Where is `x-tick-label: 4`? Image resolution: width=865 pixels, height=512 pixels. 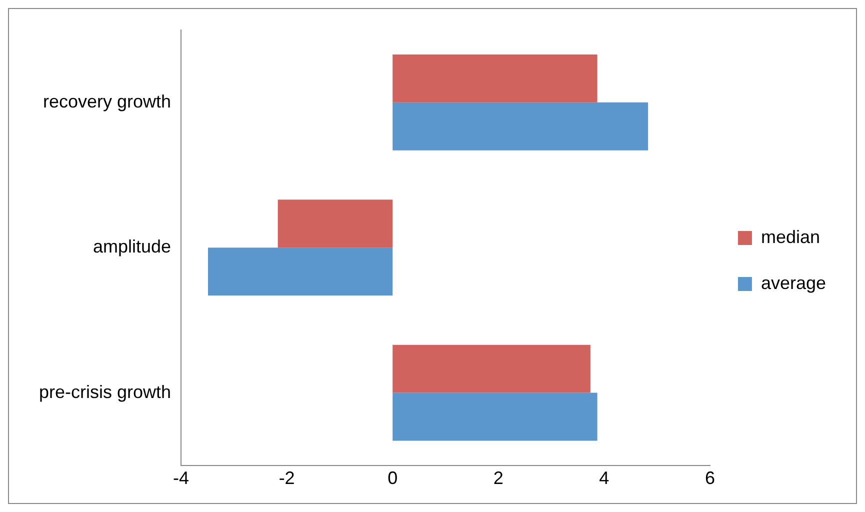
x-tick-label: 4 is located at coordinates (604, 478).